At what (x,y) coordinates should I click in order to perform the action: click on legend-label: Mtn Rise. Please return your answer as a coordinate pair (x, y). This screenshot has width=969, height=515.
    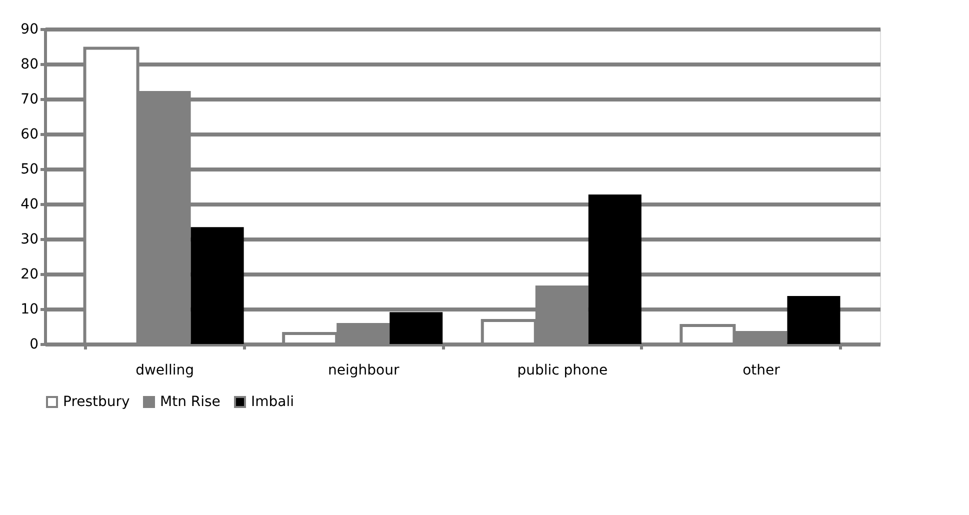
    Looking at the image, I should click on (190, 402).